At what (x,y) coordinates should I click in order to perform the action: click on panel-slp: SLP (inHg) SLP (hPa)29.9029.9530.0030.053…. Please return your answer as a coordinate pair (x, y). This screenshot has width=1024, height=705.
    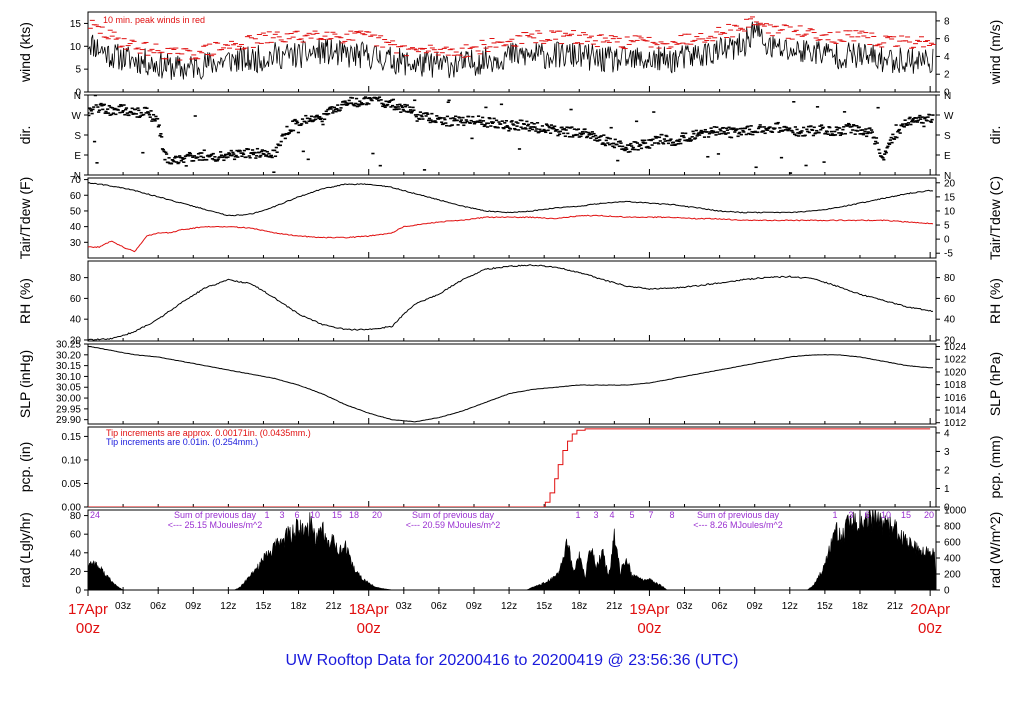
    Looking at the image, I should click on (510, 385).